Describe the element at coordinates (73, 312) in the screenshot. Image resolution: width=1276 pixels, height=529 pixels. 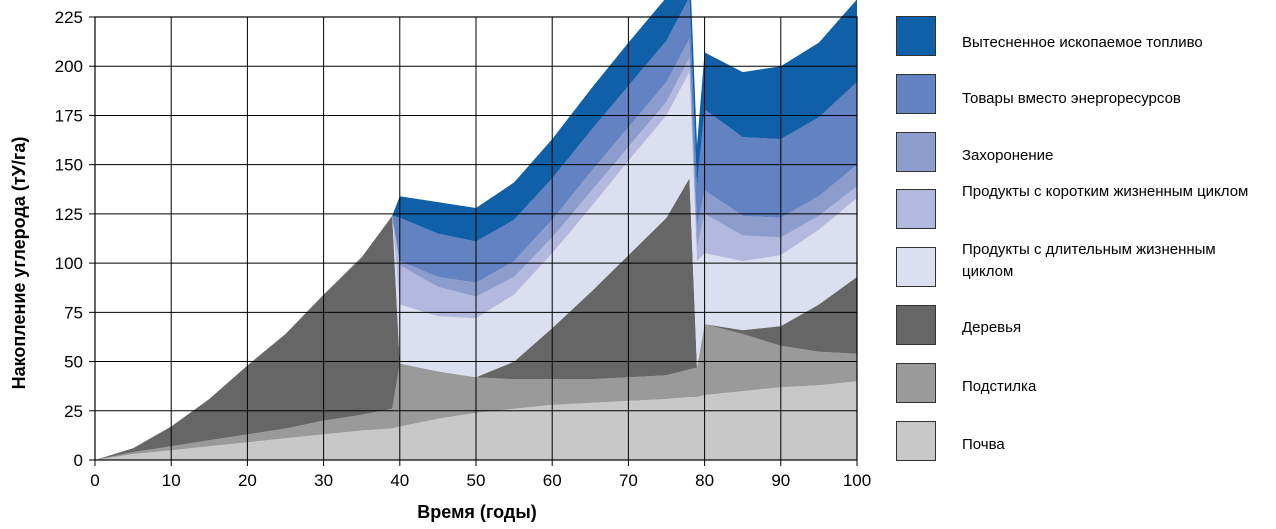
I see `y-tick-label: 75` at that location.